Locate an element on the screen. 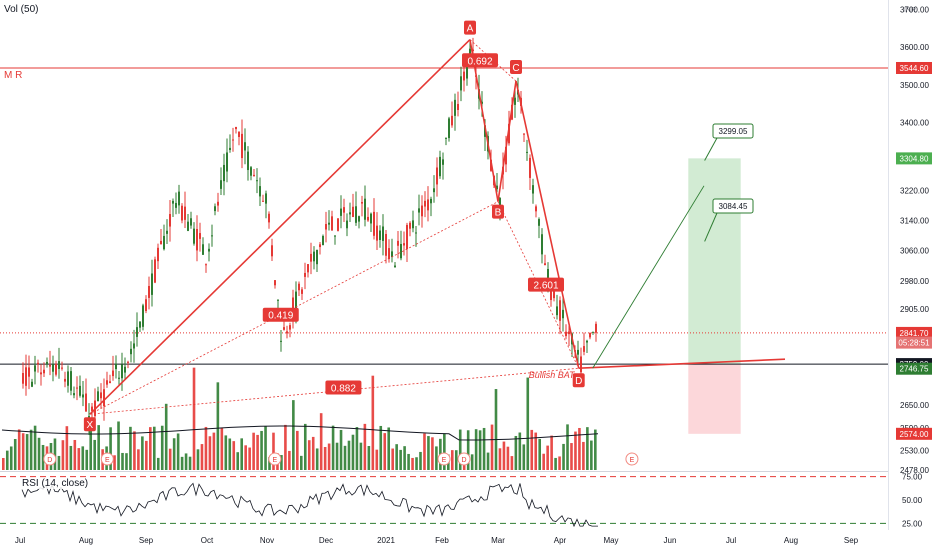 This screenshot has width=932, height=555. rsi-tick-label: 50.00 is located at coordinates (912, 500).